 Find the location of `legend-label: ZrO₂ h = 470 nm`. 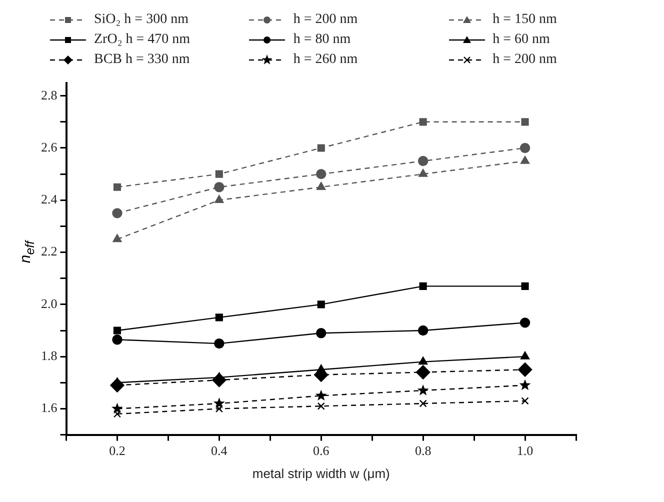

legend-label: ZrO₂ h = 470 nm is located at coordinates (142, 40).